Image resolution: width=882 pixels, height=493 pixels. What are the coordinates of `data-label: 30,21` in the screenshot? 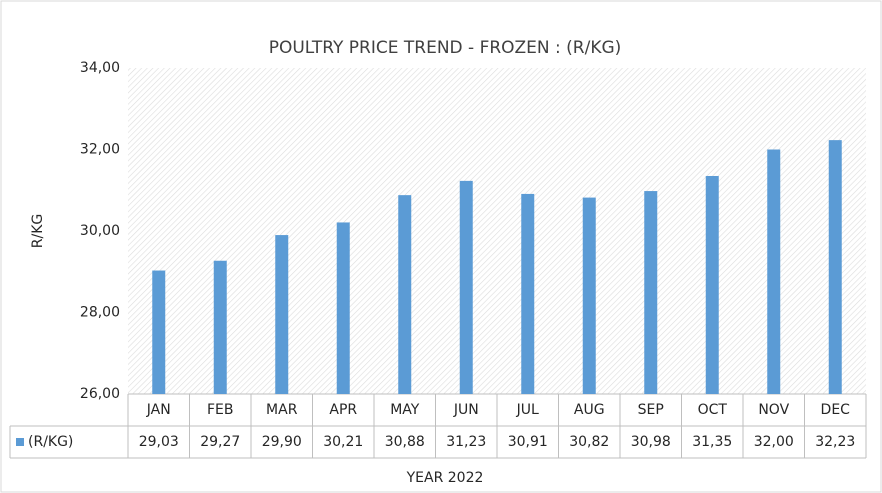 It's located at (343, 442).